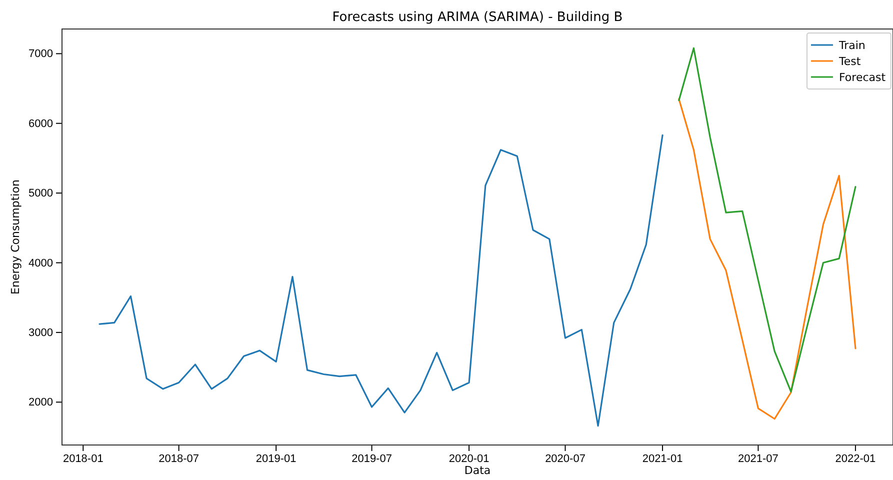 The height and width of the screenshot is (480, 893). I want to click on y-axis-title: Energy Consumption, so click(15, 237).